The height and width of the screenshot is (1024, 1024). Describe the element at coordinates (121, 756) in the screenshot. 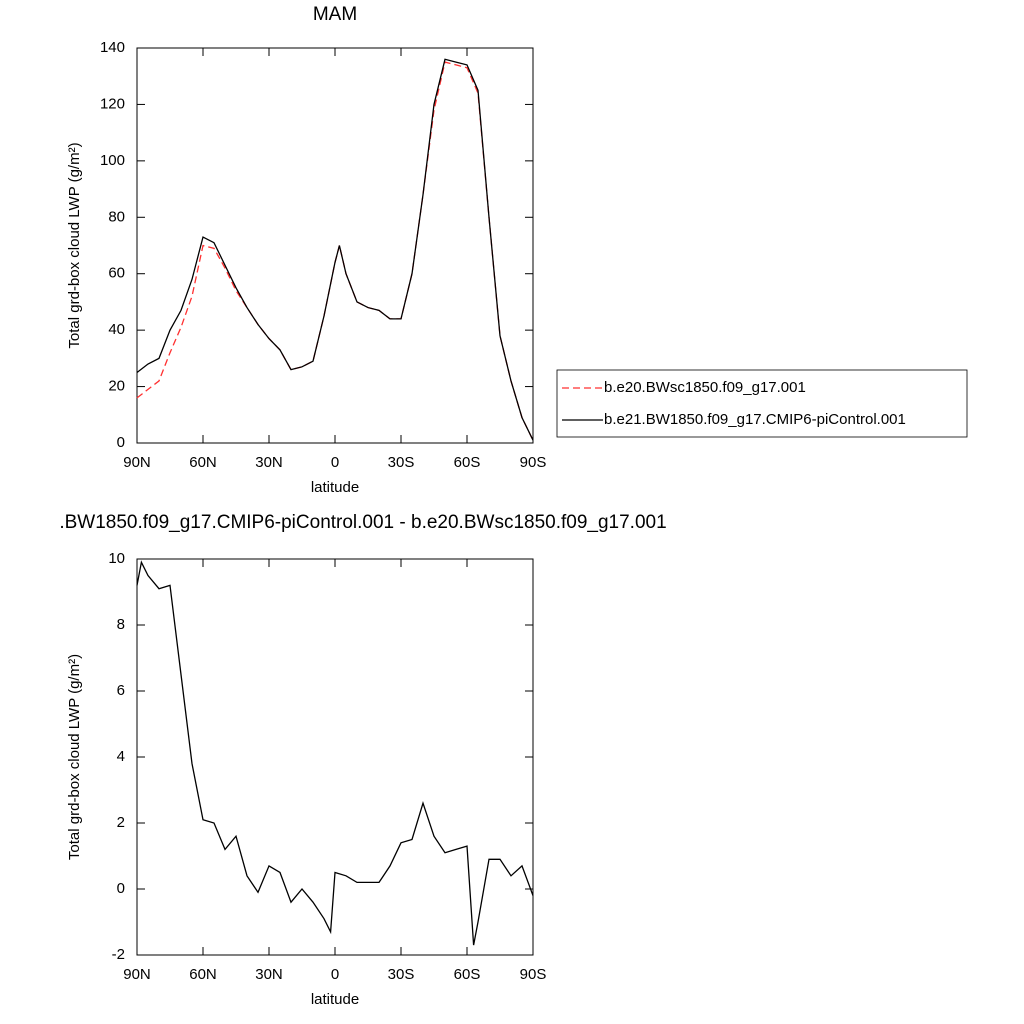

I see `y-tick-label: 4` at that location.